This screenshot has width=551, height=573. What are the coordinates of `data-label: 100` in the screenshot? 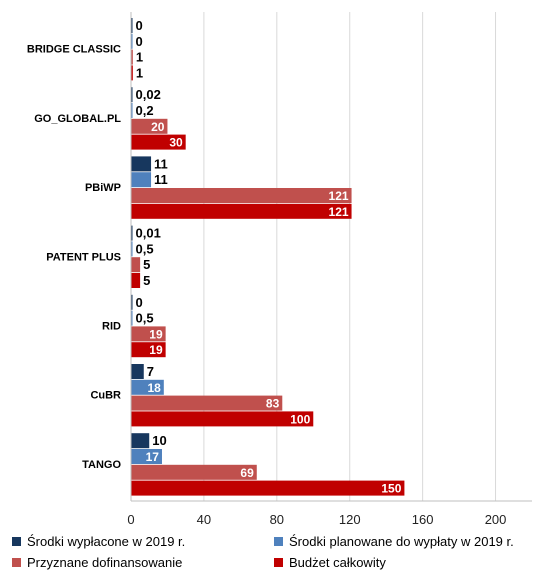 It's located at (300, 419).